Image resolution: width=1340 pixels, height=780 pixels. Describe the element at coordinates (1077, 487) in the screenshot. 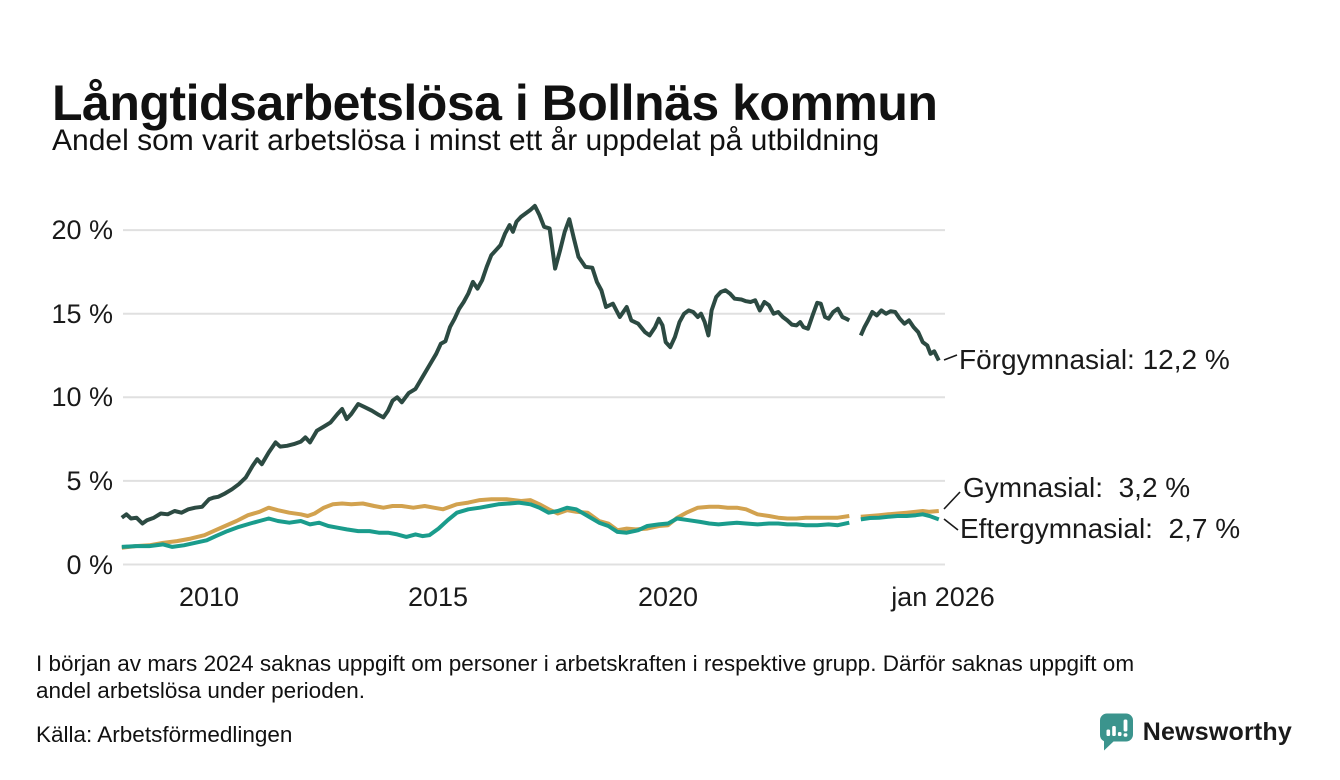

I see `series-label-gymnasial: Gymnasial: 3,2 %` at that location.